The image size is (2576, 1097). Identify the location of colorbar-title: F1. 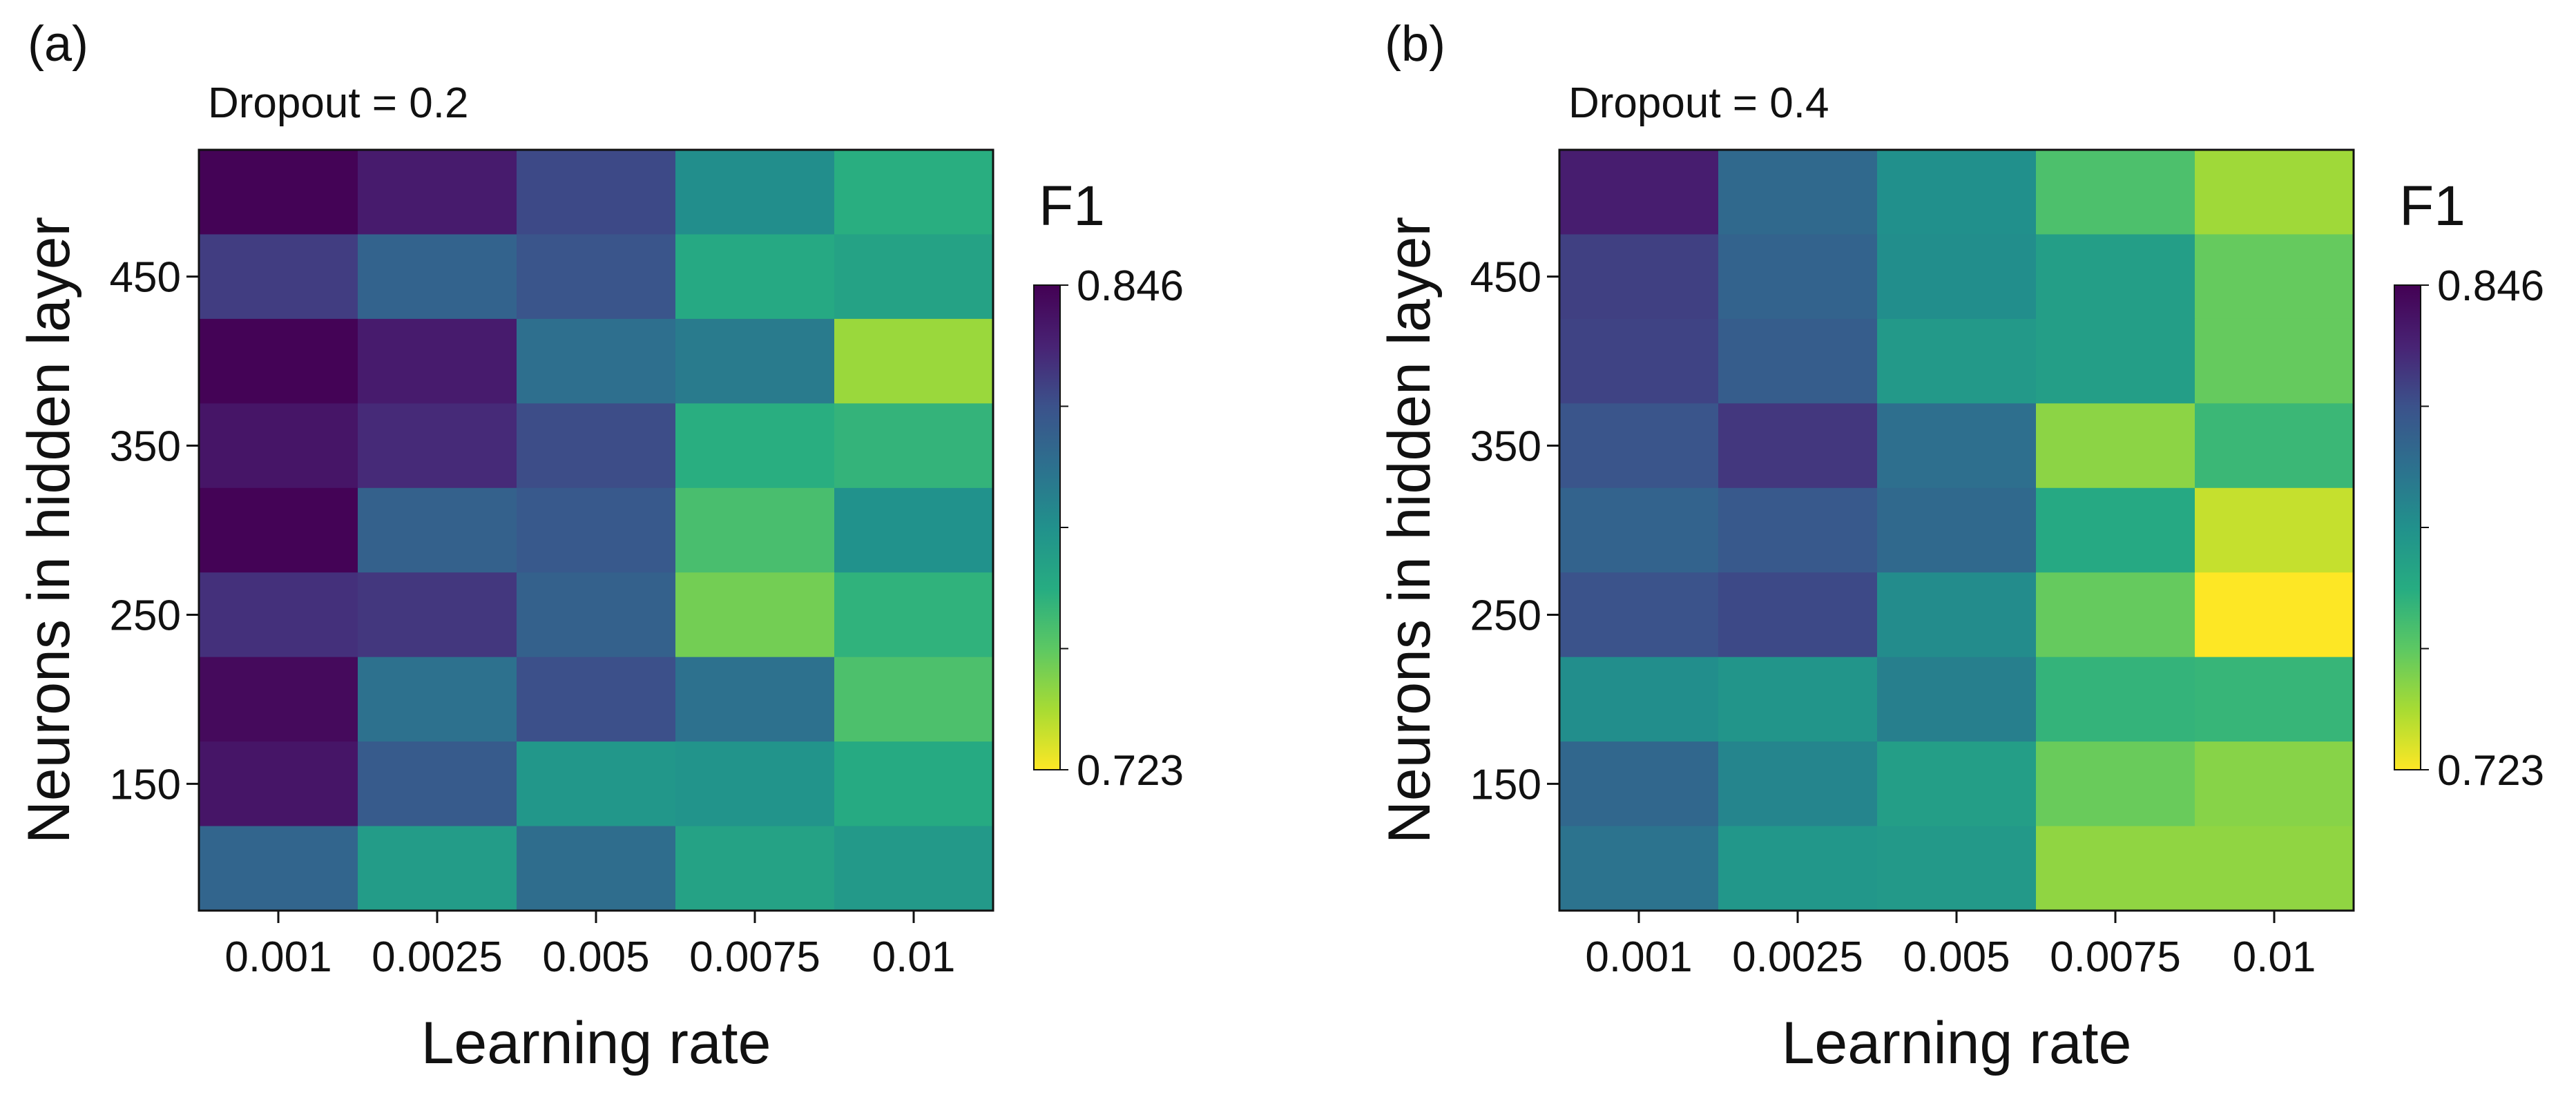
(1072, 206).